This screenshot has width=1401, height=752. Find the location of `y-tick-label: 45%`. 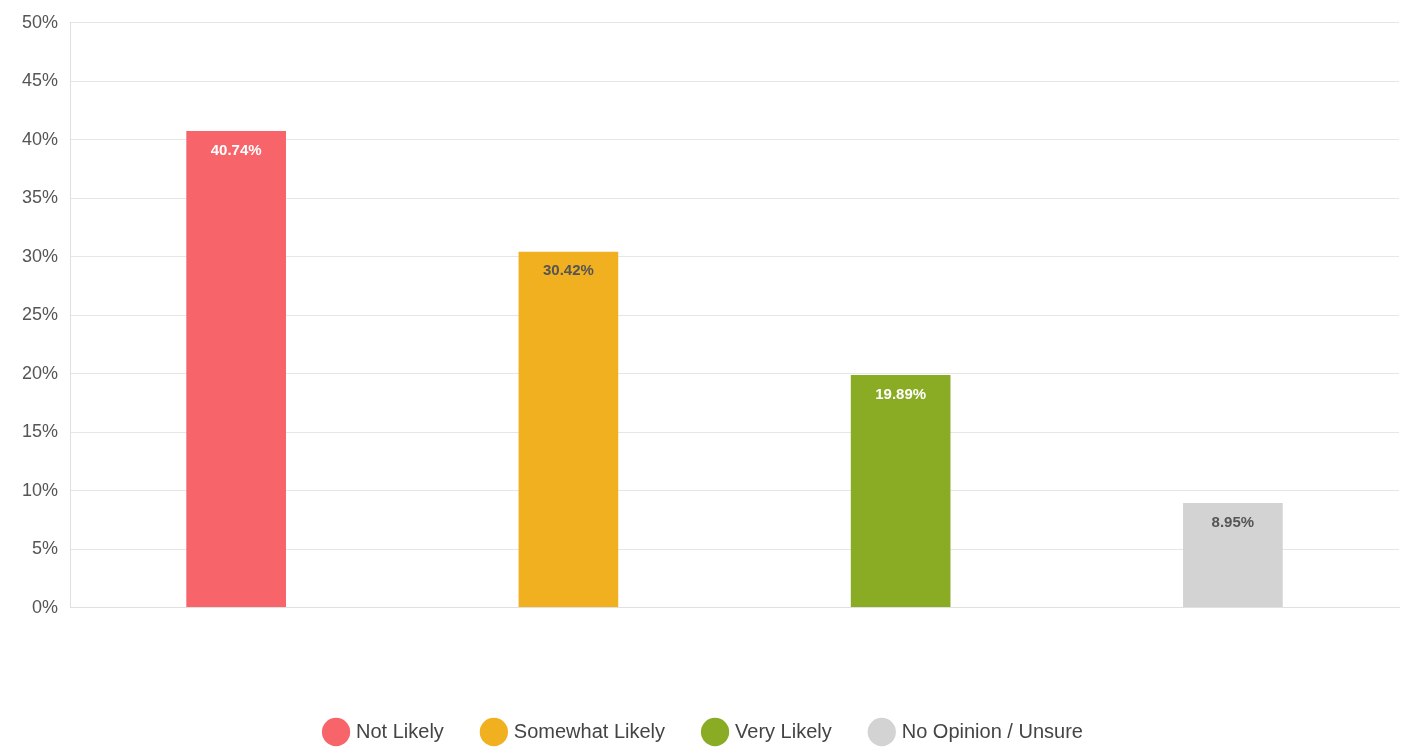

y-tick-label: 45% is located at coordinates (40, 80).